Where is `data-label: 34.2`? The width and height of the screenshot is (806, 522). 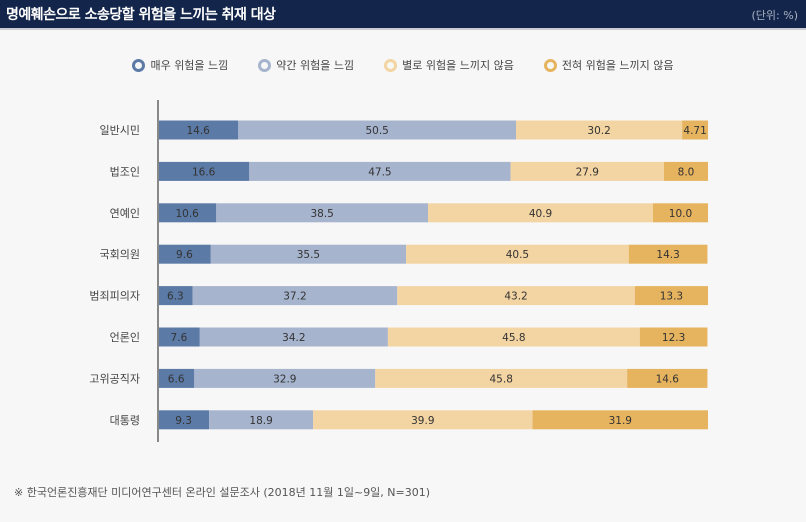 data-label: 34.2 is located at coordinates (293, 338).